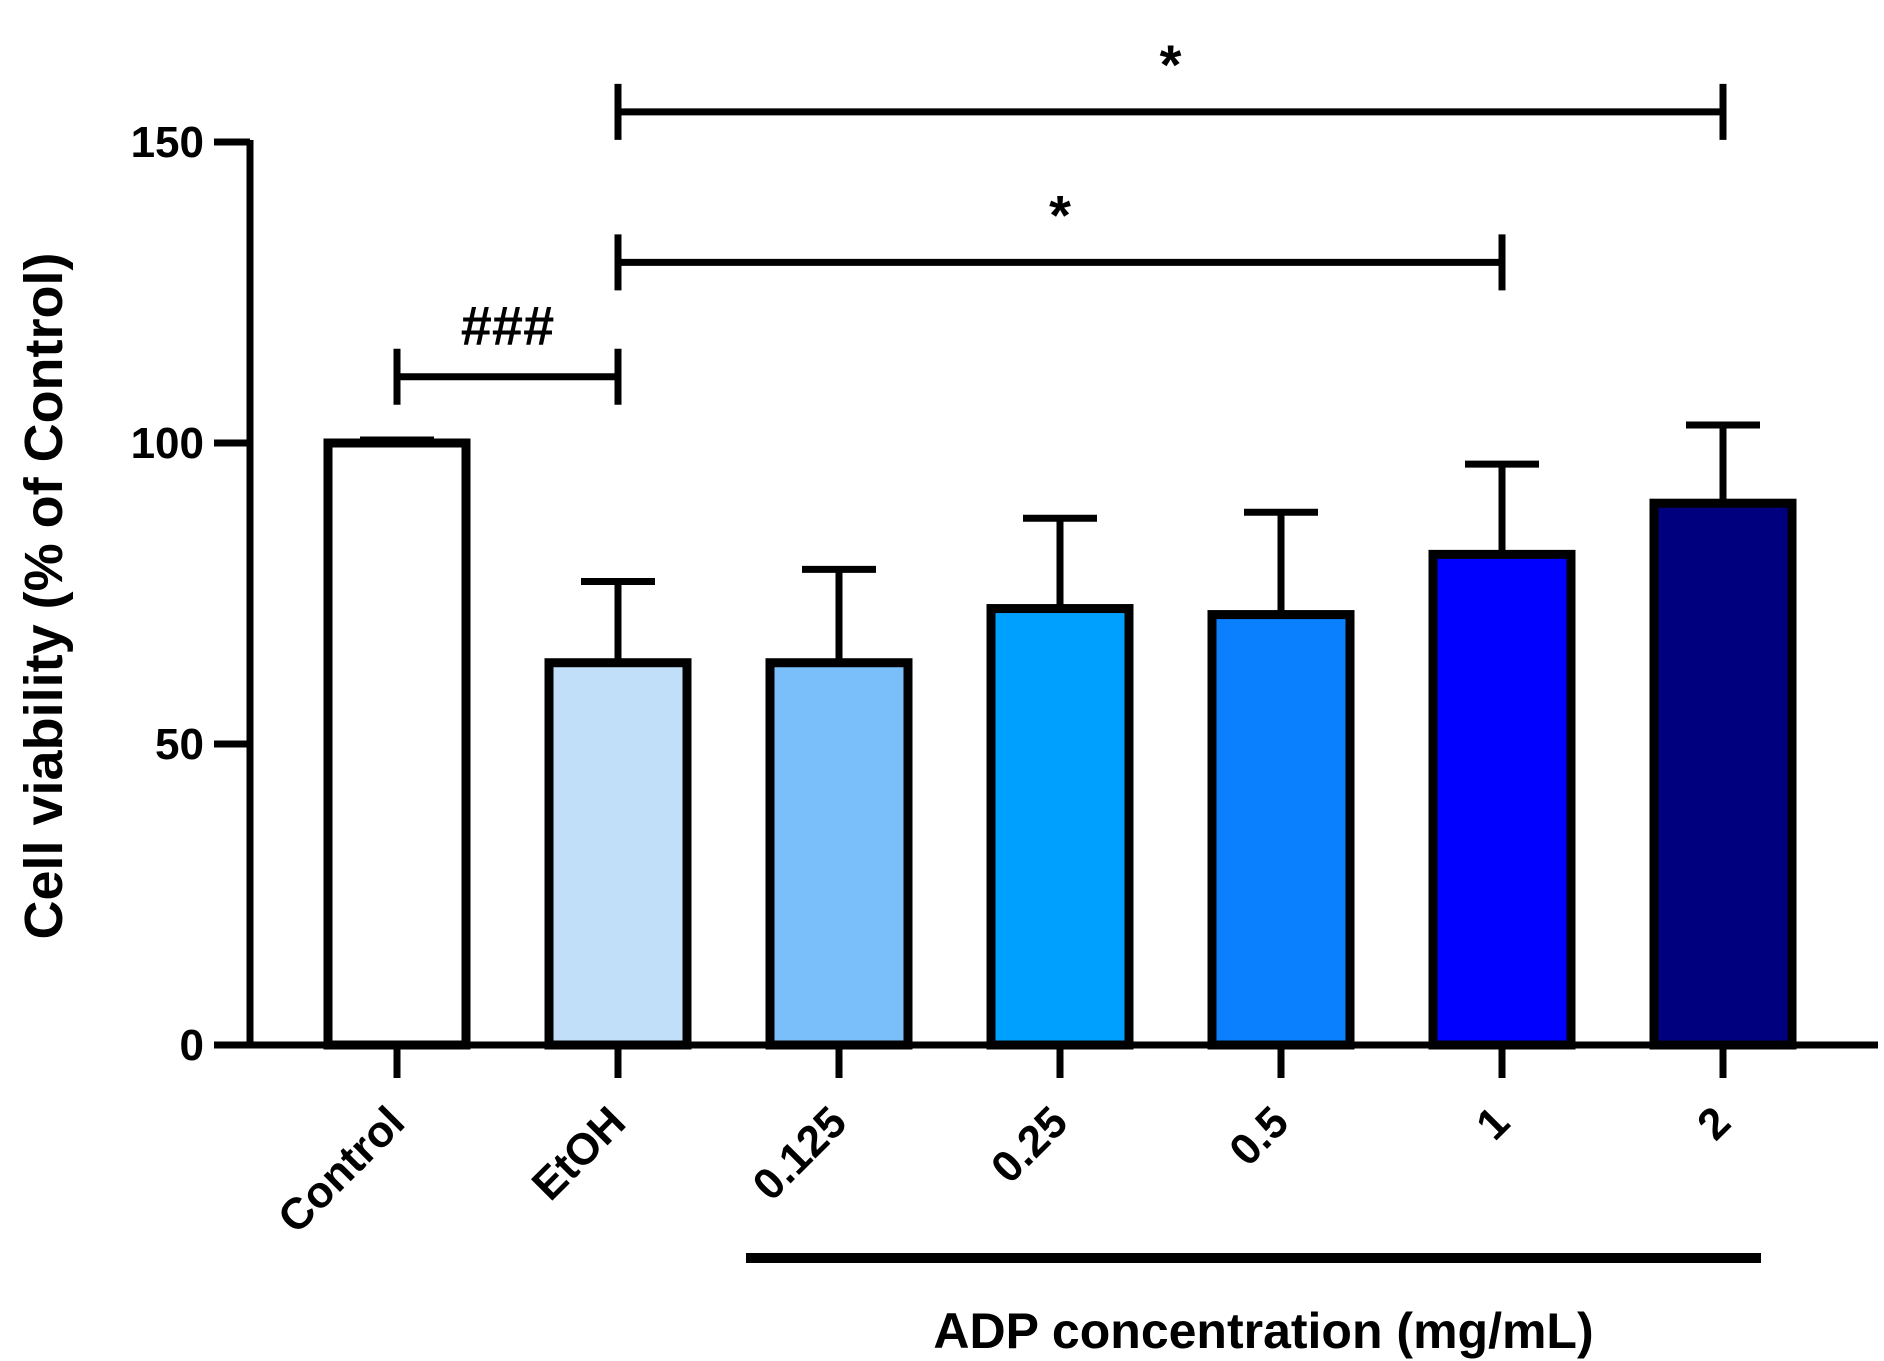 The width and height of the screenshot is (1884, 1361). What do you see at coordinates (1029, 1144) in the screenshot?
I see `x-tick-label: 0.25` at bounding box center [1029, 1144].